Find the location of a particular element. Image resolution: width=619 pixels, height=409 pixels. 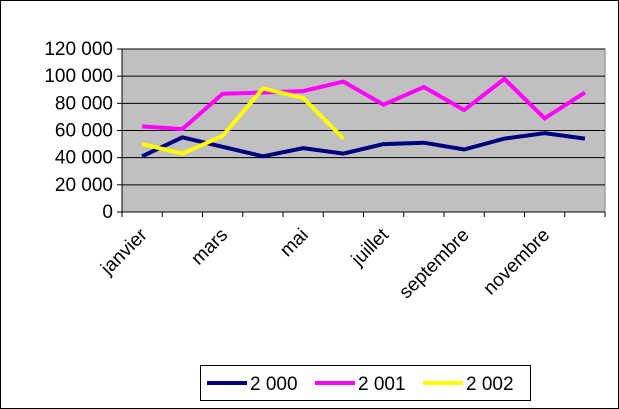

x-tick-label: janvier is located at coordinates (125, 252).